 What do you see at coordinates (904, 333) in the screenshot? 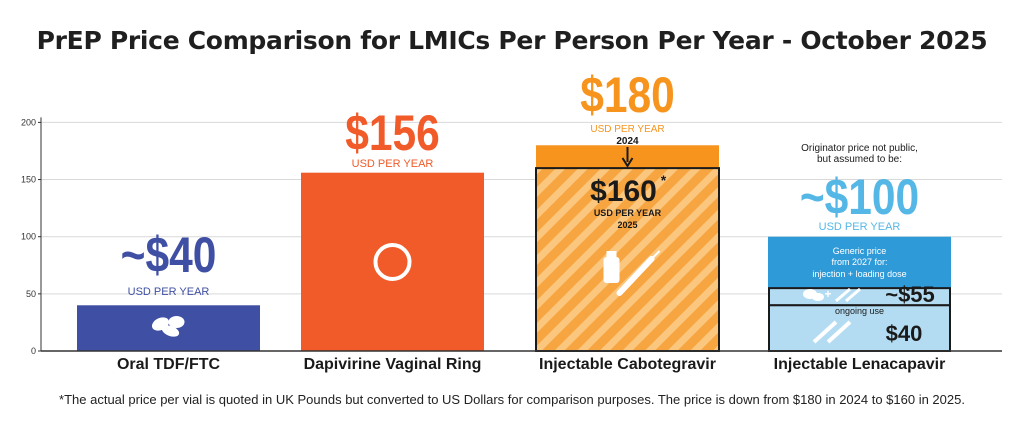
I see `data-label-lenacapavir-ongoing: $40` at bounding box center [904, 333].